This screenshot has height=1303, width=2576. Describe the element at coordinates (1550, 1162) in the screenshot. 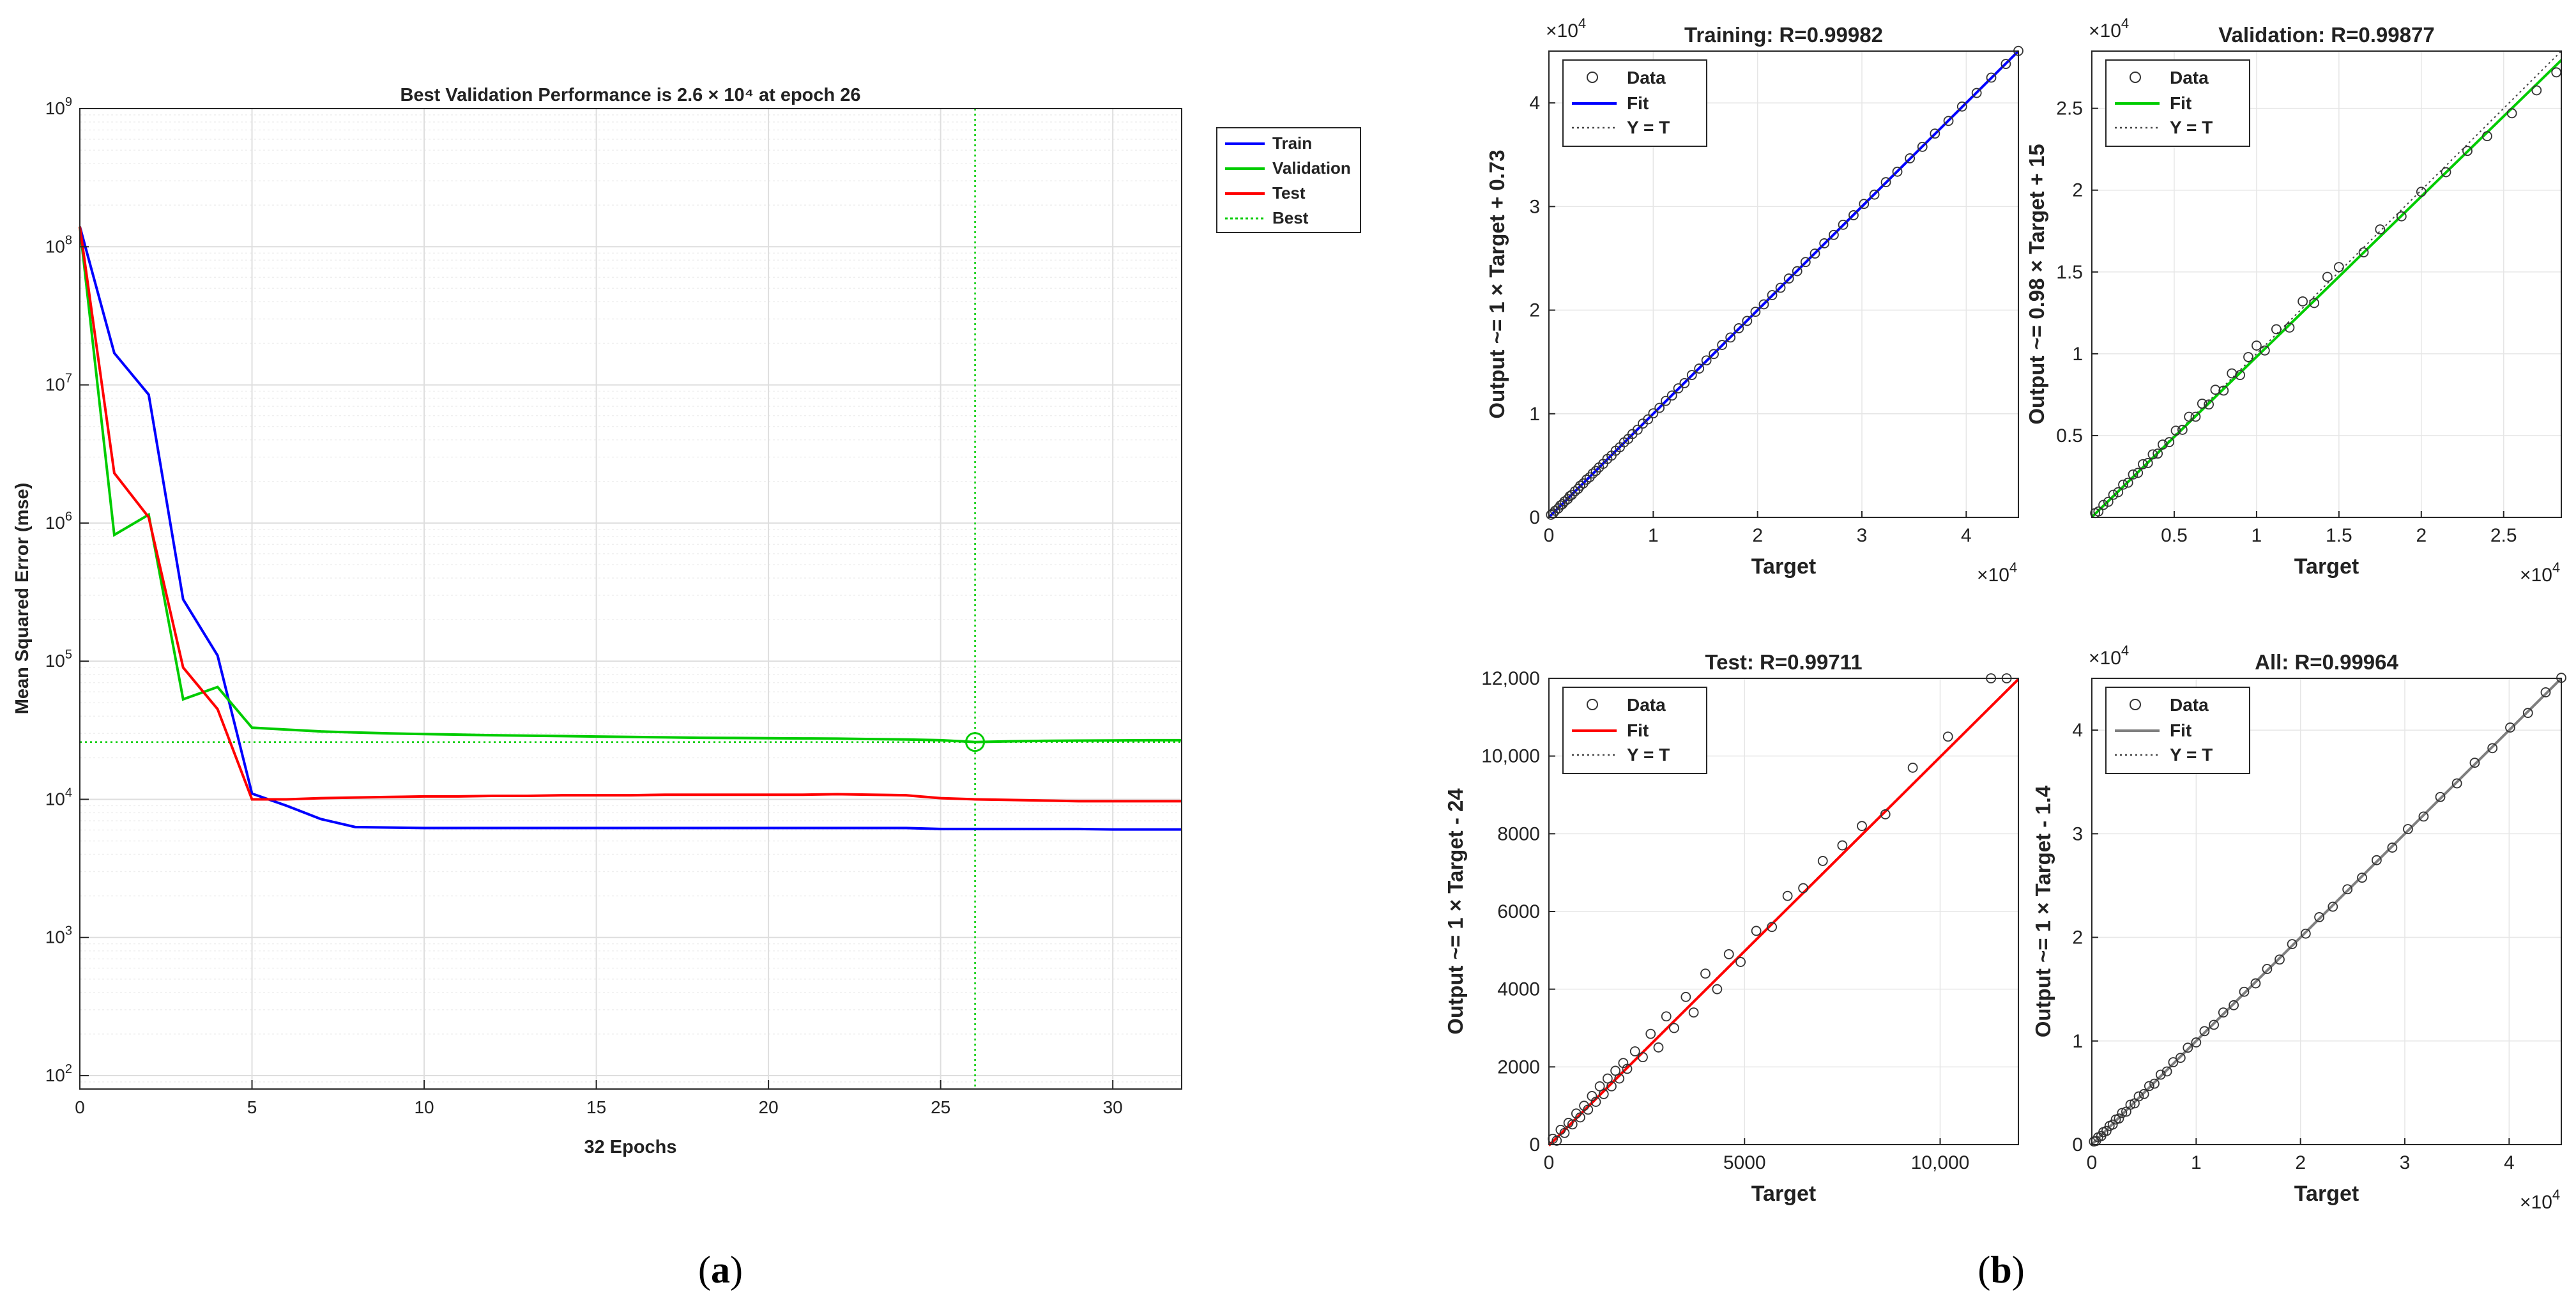

I see `x-tick-label: 0` at that location.